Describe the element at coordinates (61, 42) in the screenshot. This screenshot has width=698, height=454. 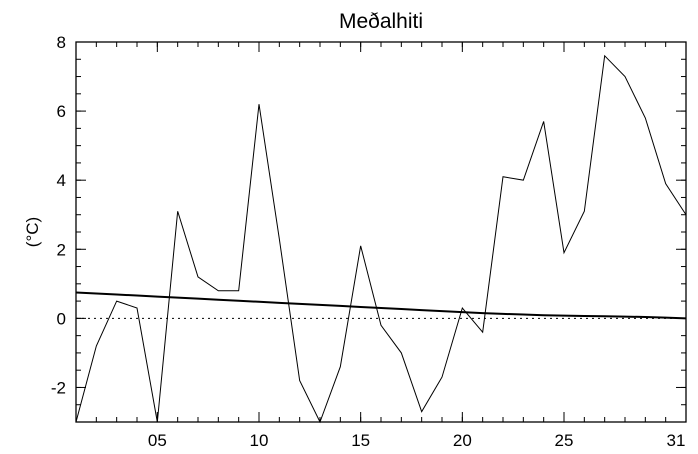
I see `y-tick-label: 8` at that location.